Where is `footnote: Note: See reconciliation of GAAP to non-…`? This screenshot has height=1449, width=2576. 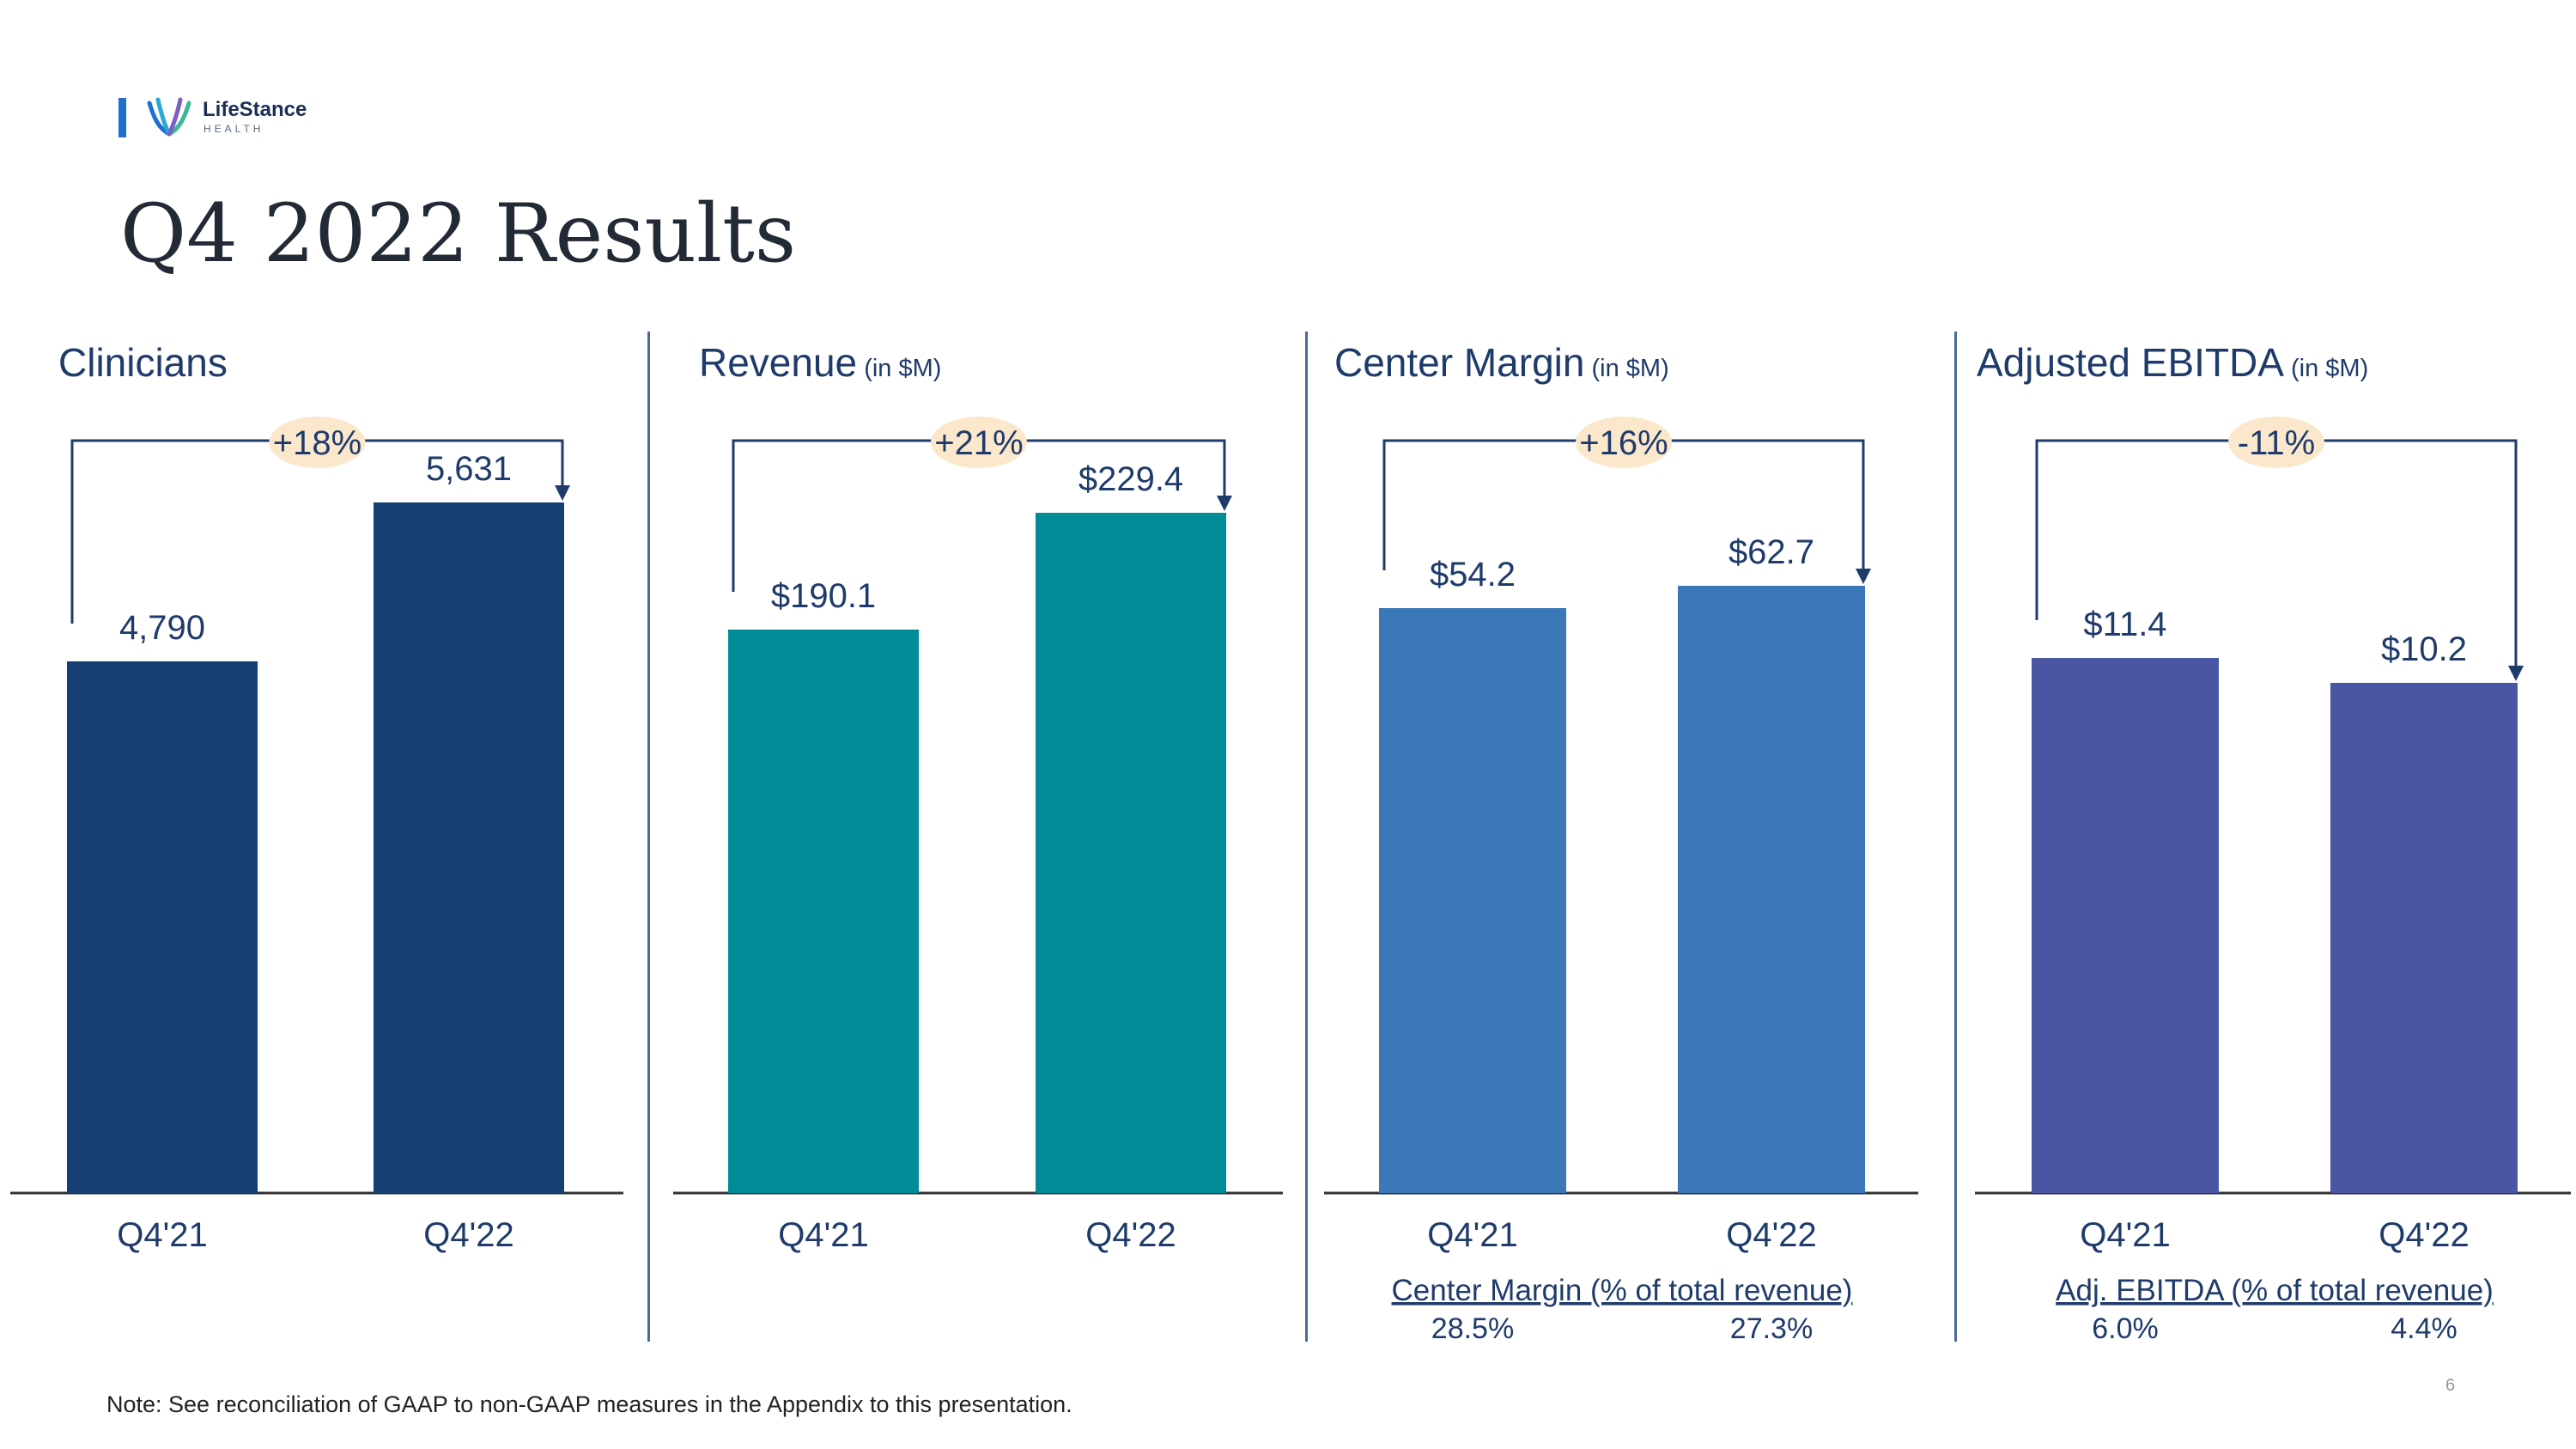
footnote: Note: See reconciliation of GAAP to non-… is located at coordinates (589, 1404).